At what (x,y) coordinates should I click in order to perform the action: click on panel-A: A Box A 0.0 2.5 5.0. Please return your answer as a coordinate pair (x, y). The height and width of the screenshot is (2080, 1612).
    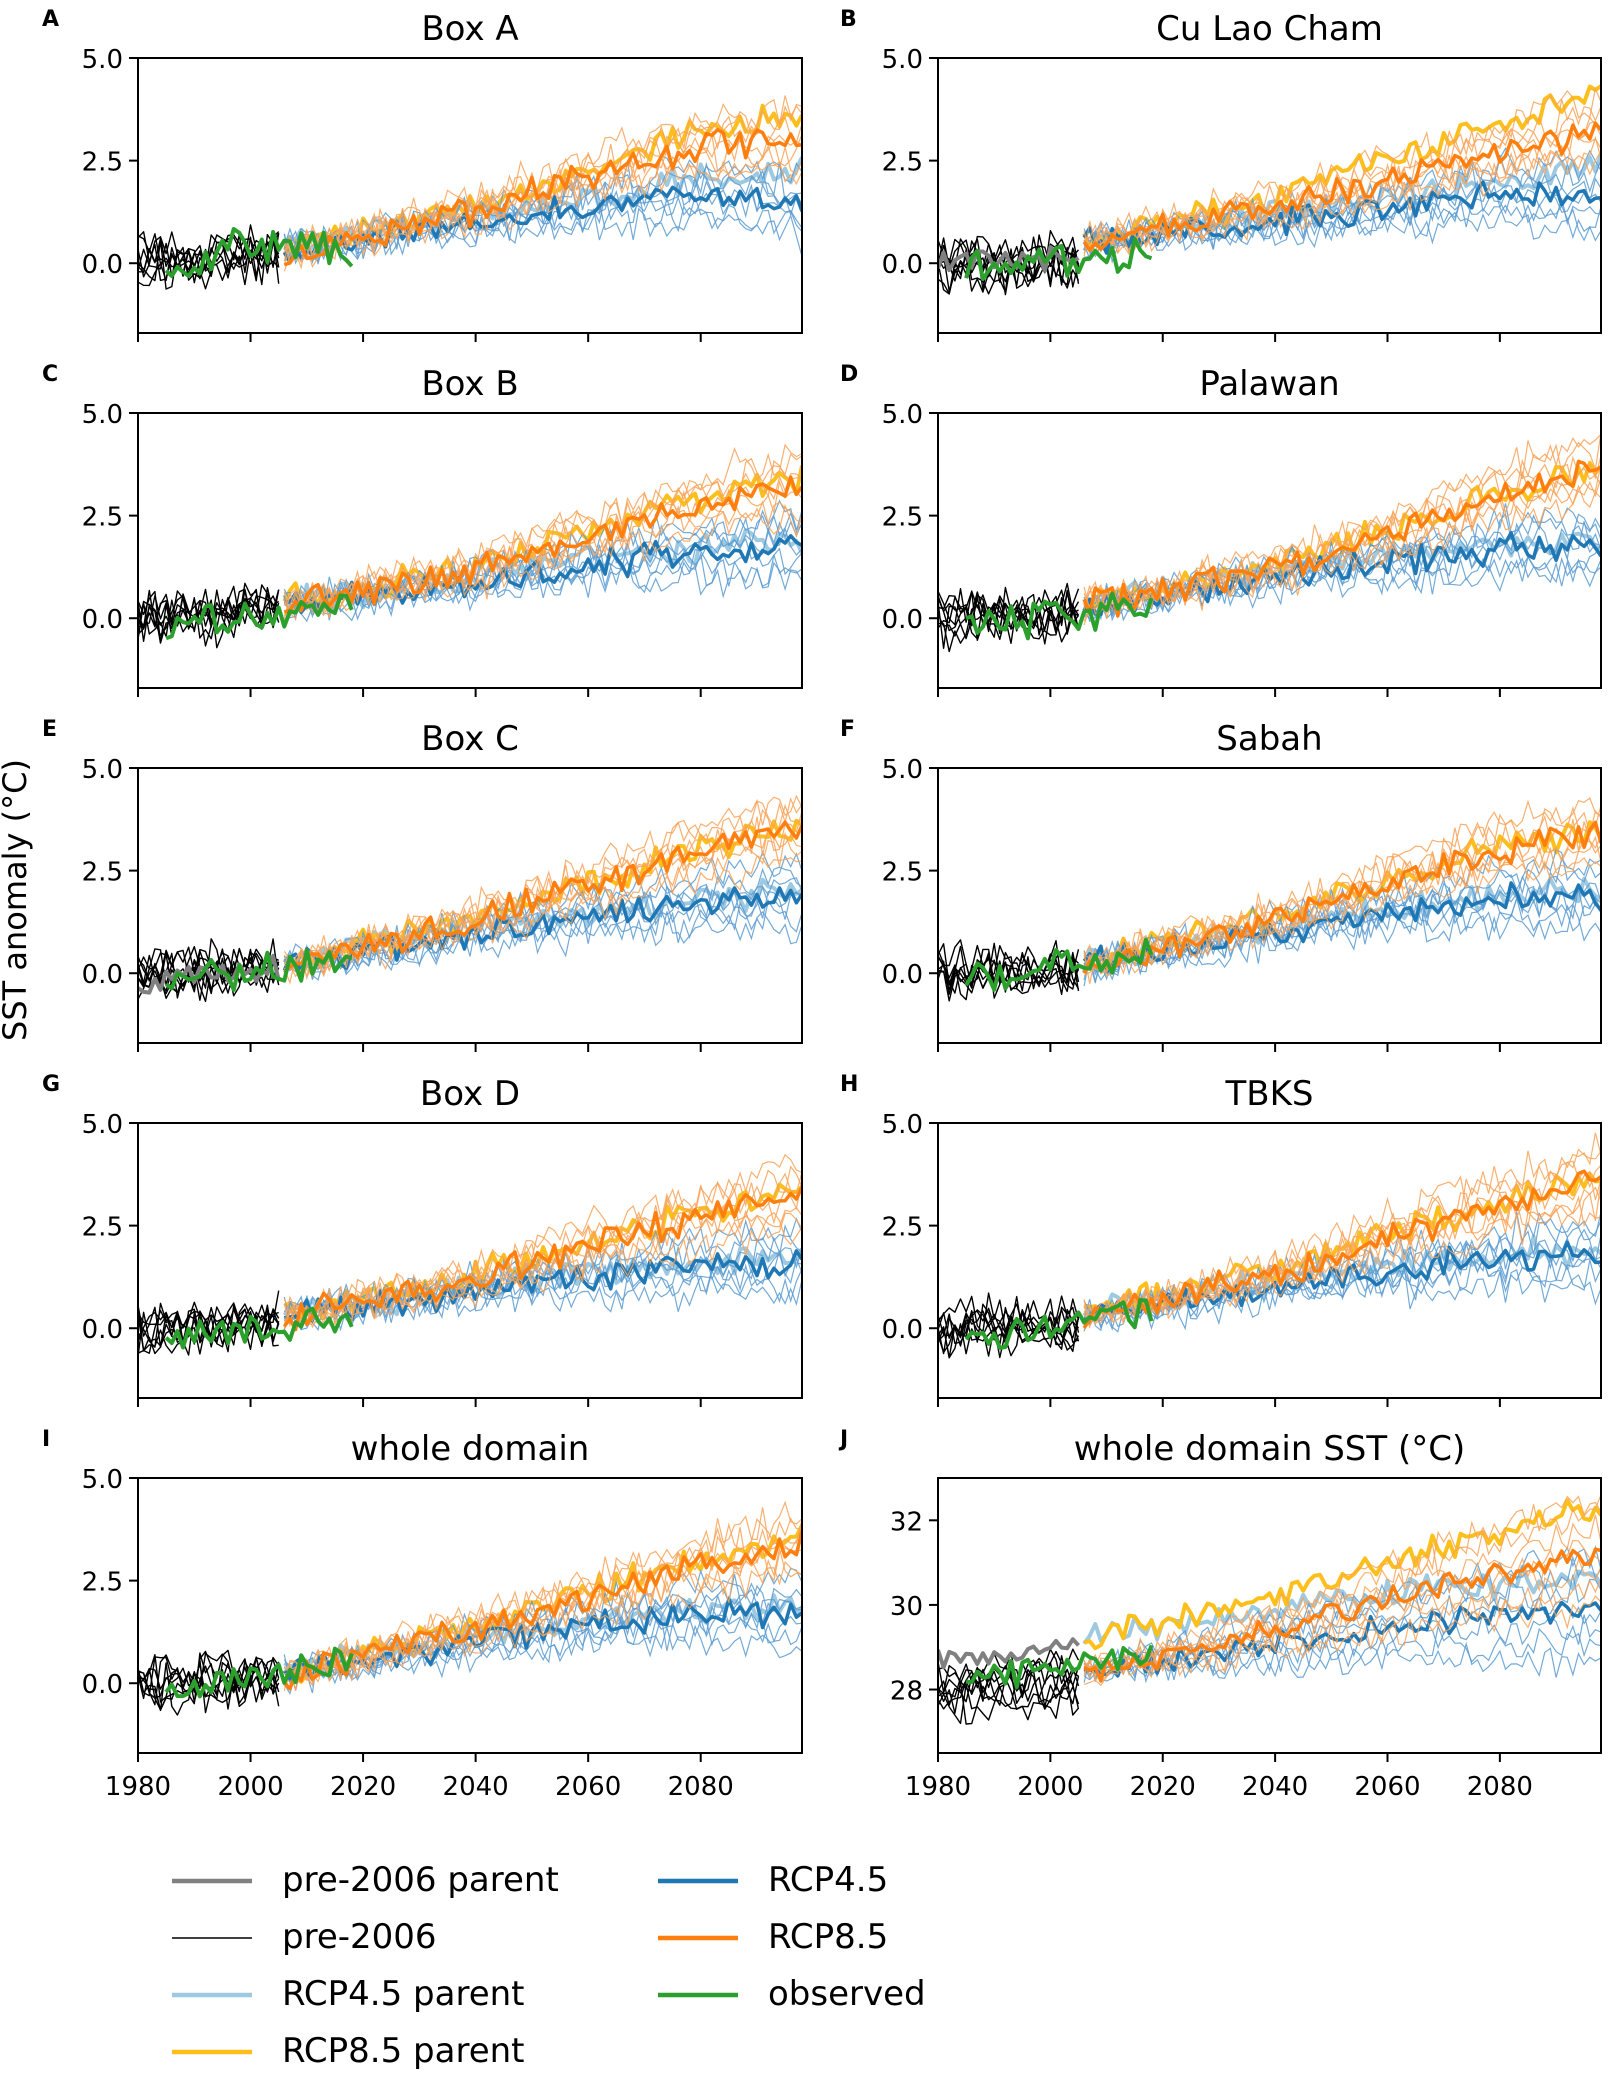
    Looking at the image, I should click on (422, 174).